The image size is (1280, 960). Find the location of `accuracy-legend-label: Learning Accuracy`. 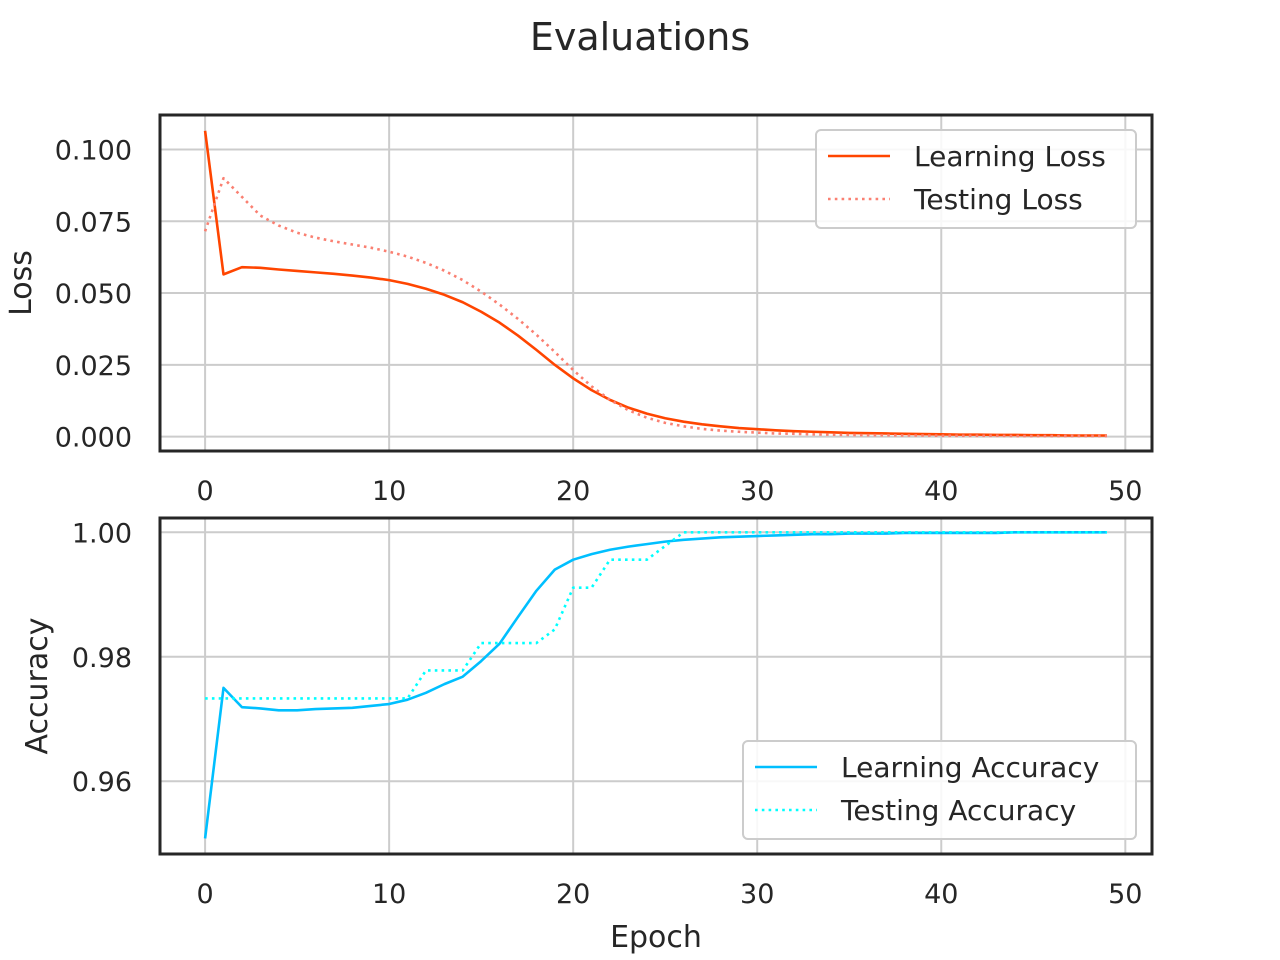

accuracy-legend-label: Learning Accuracy is located at coordinates (970, 767).